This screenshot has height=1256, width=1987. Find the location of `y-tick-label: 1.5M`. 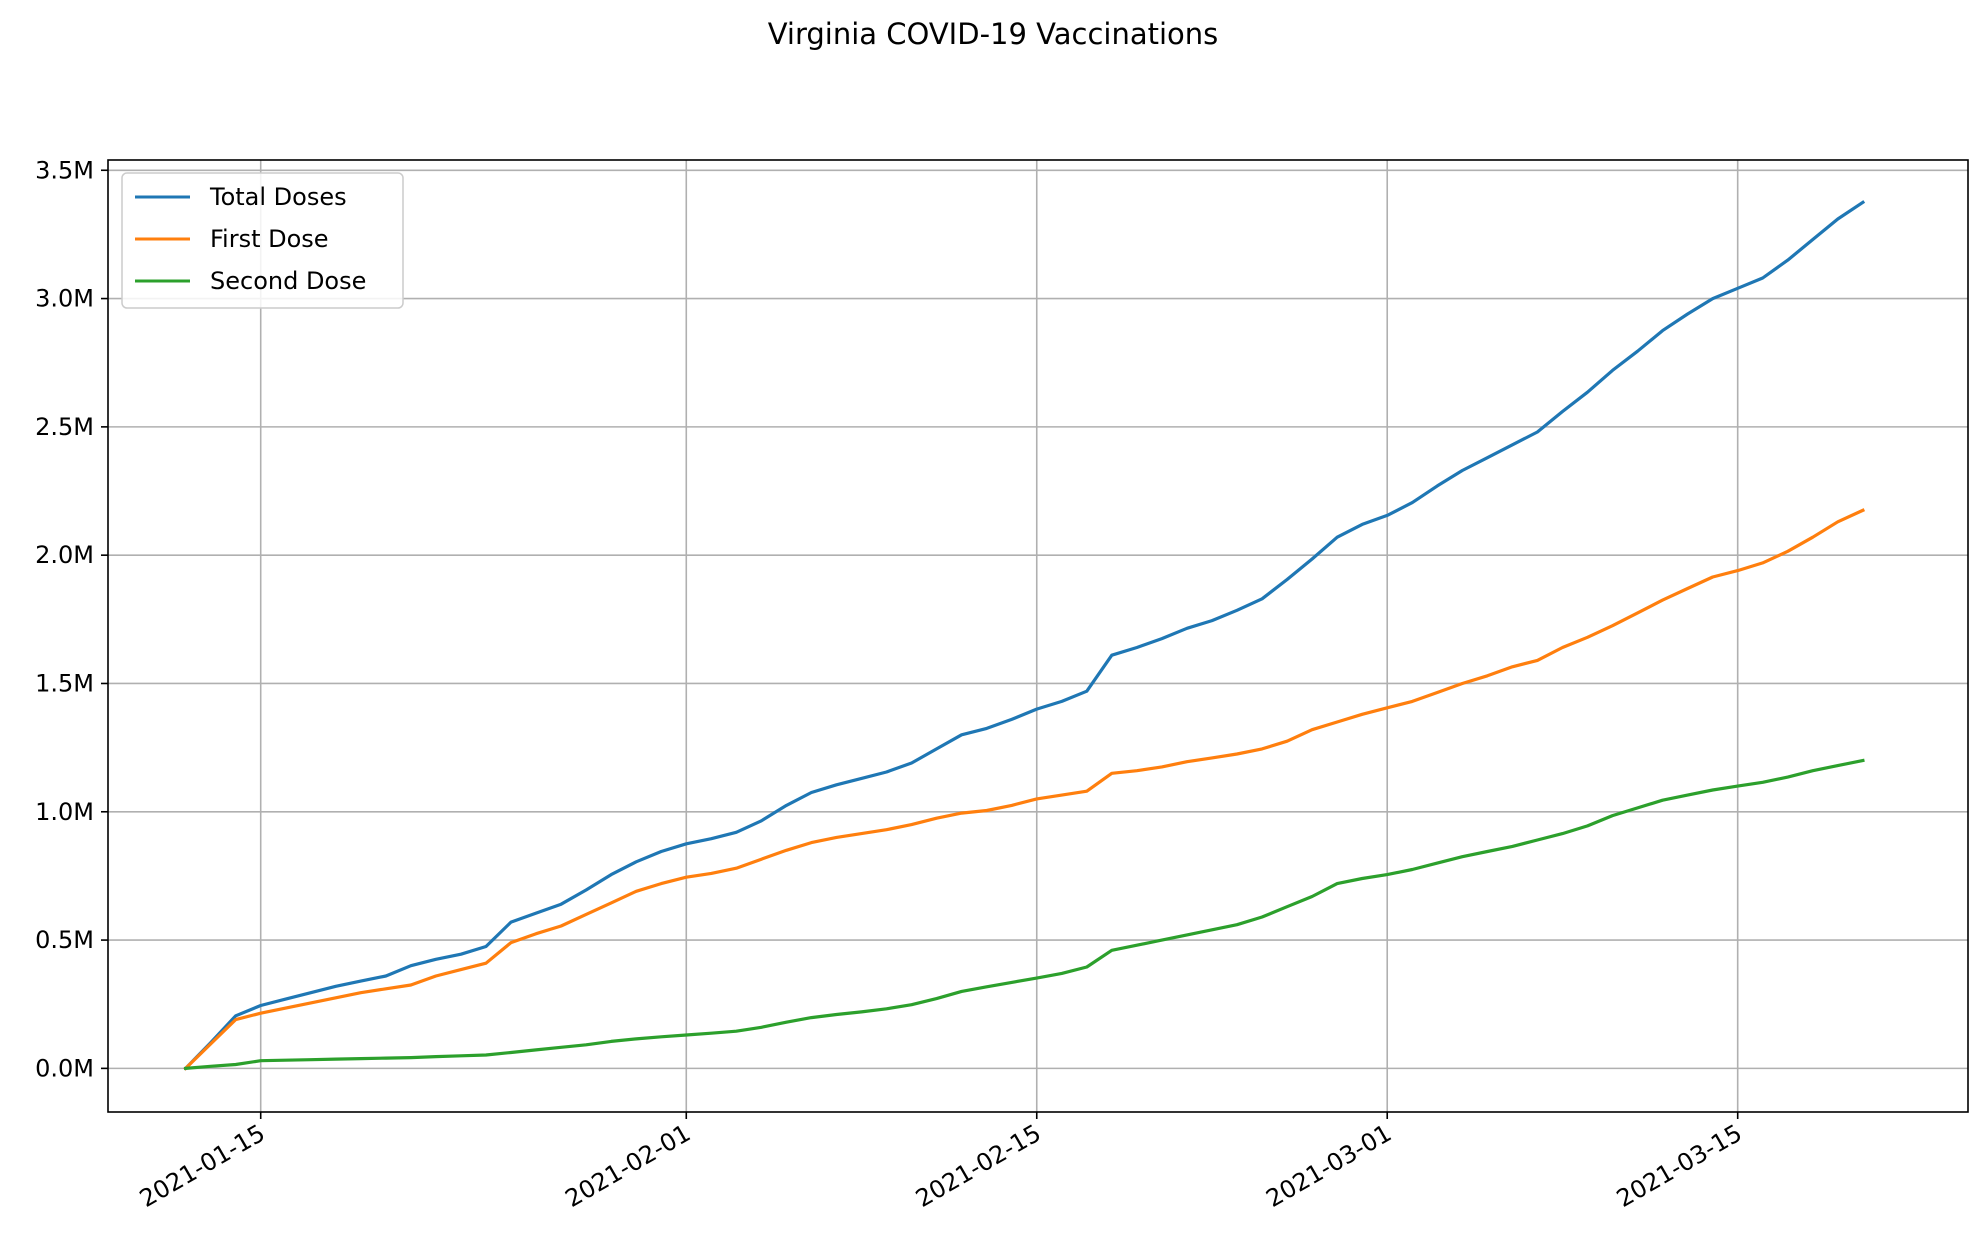

y-tick-label: 1.5M is located at coordinates (64, 683).